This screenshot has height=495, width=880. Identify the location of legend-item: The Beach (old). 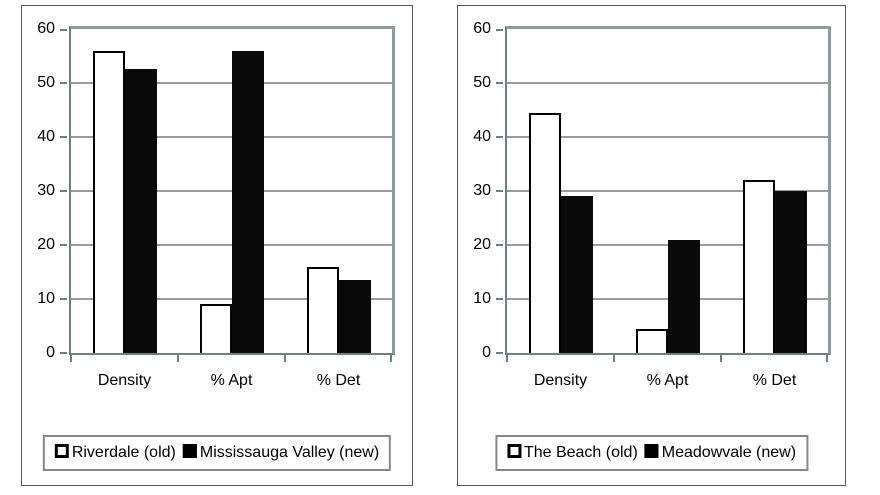
(572, 453).